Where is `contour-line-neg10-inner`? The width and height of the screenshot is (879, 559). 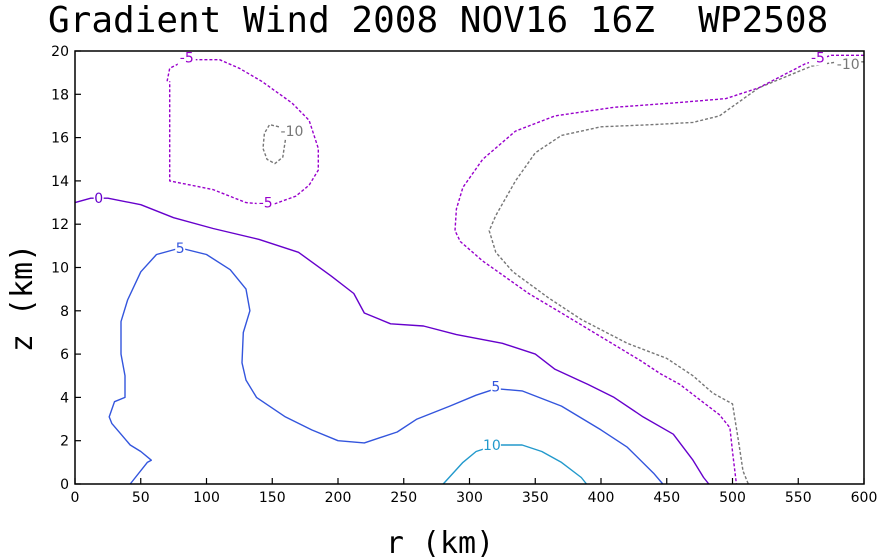
contour-line-neg10-inner is located at coordinates (274, 144).